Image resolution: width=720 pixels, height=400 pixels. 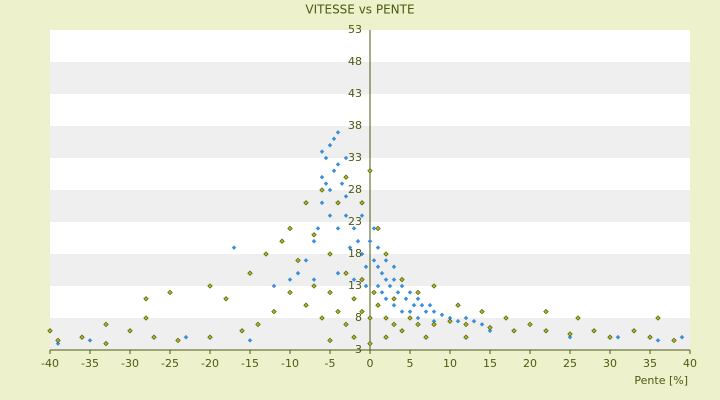 What do you see at coordinates (690, 363) in the screenshot?
I see `x-tick-label: 40` at bounding box center [690, 363].